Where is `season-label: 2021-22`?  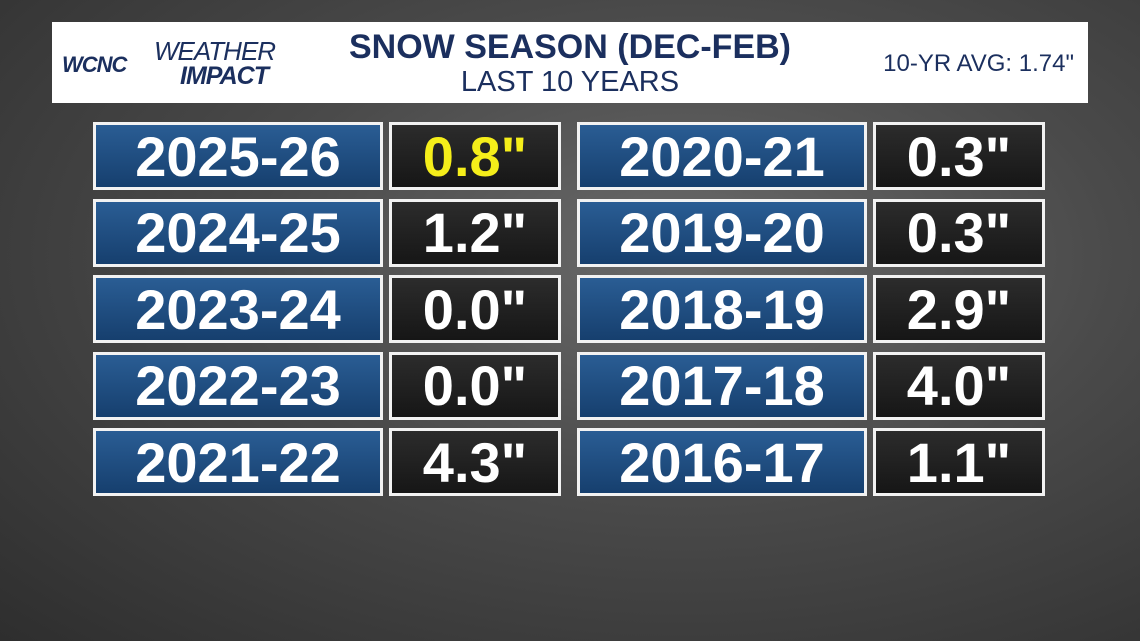 season-label: 2021-22 is located at coordinates (238, 462).